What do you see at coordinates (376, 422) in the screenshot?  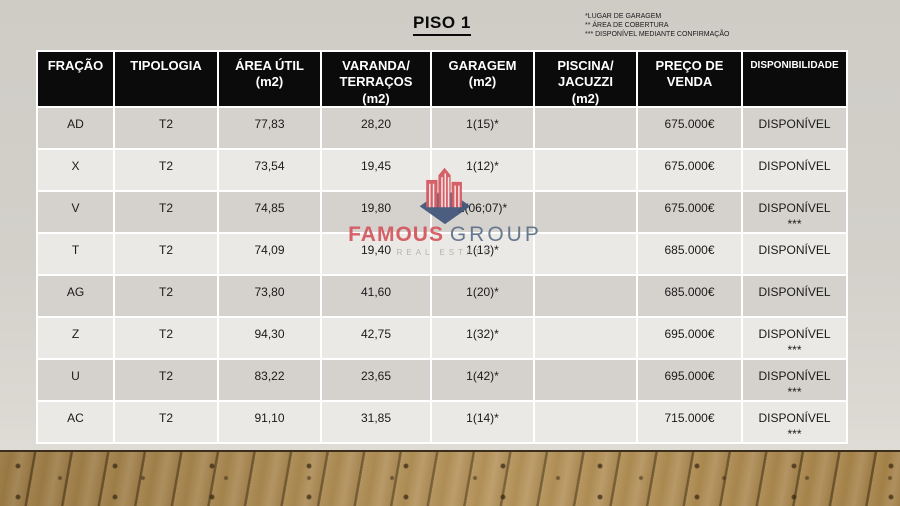 I see `cell-varanda: 31,85` at bounding box center [376, 422].